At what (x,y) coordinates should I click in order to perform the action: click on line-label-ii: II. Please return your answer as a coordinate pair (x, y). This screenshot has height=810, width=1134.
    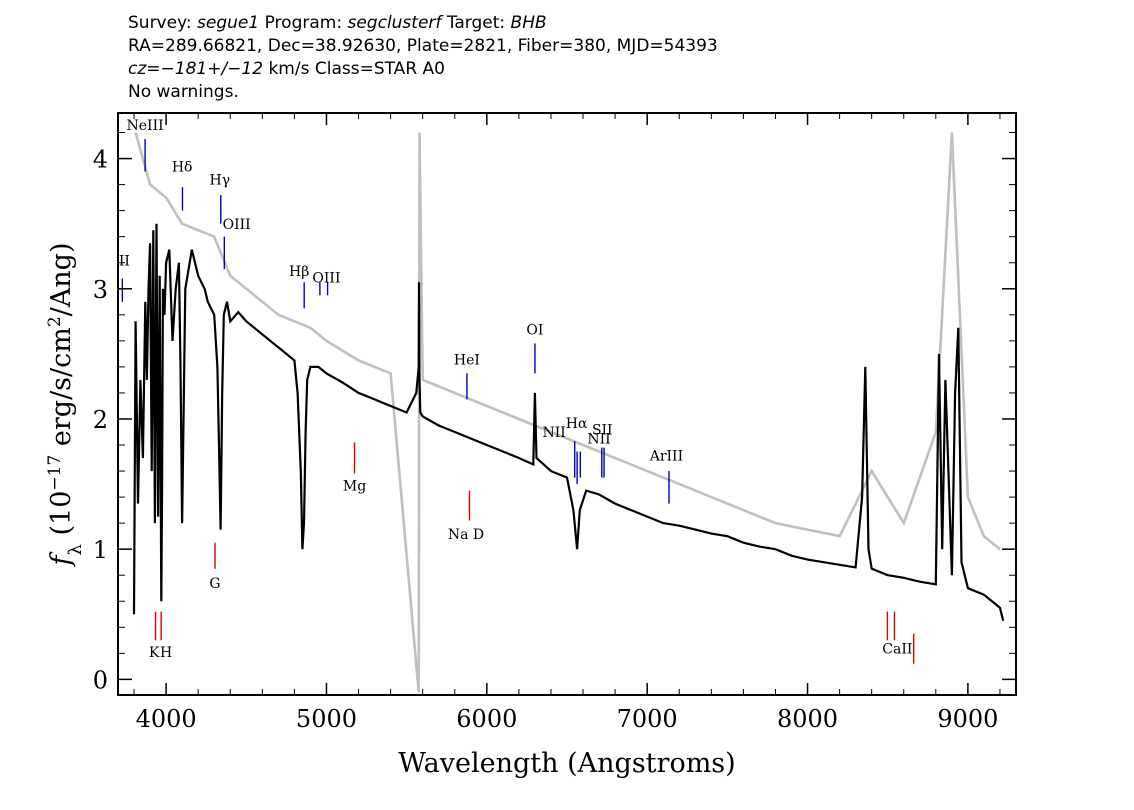
    Looking at the image, I should click on (124, 261).